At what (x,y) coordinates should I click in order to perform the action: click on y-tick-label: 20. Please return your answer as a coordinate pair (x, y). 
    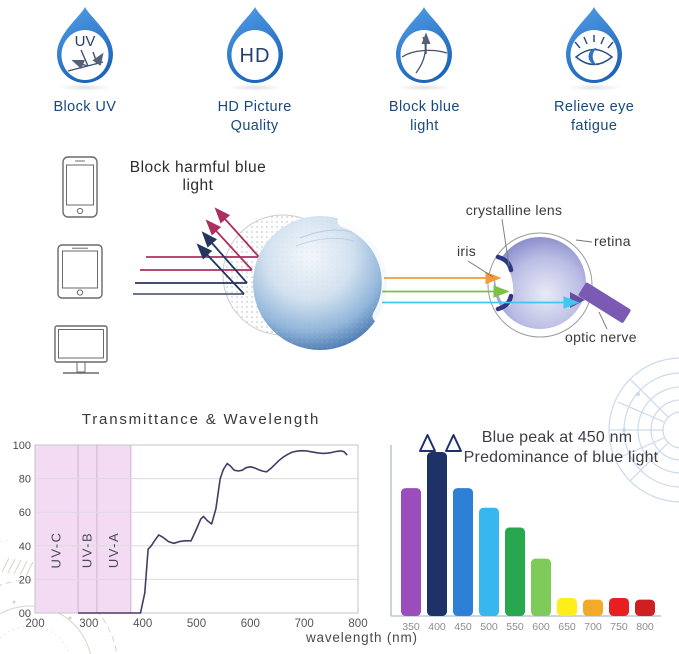
    Looking at the image, I should click on (25, 580).